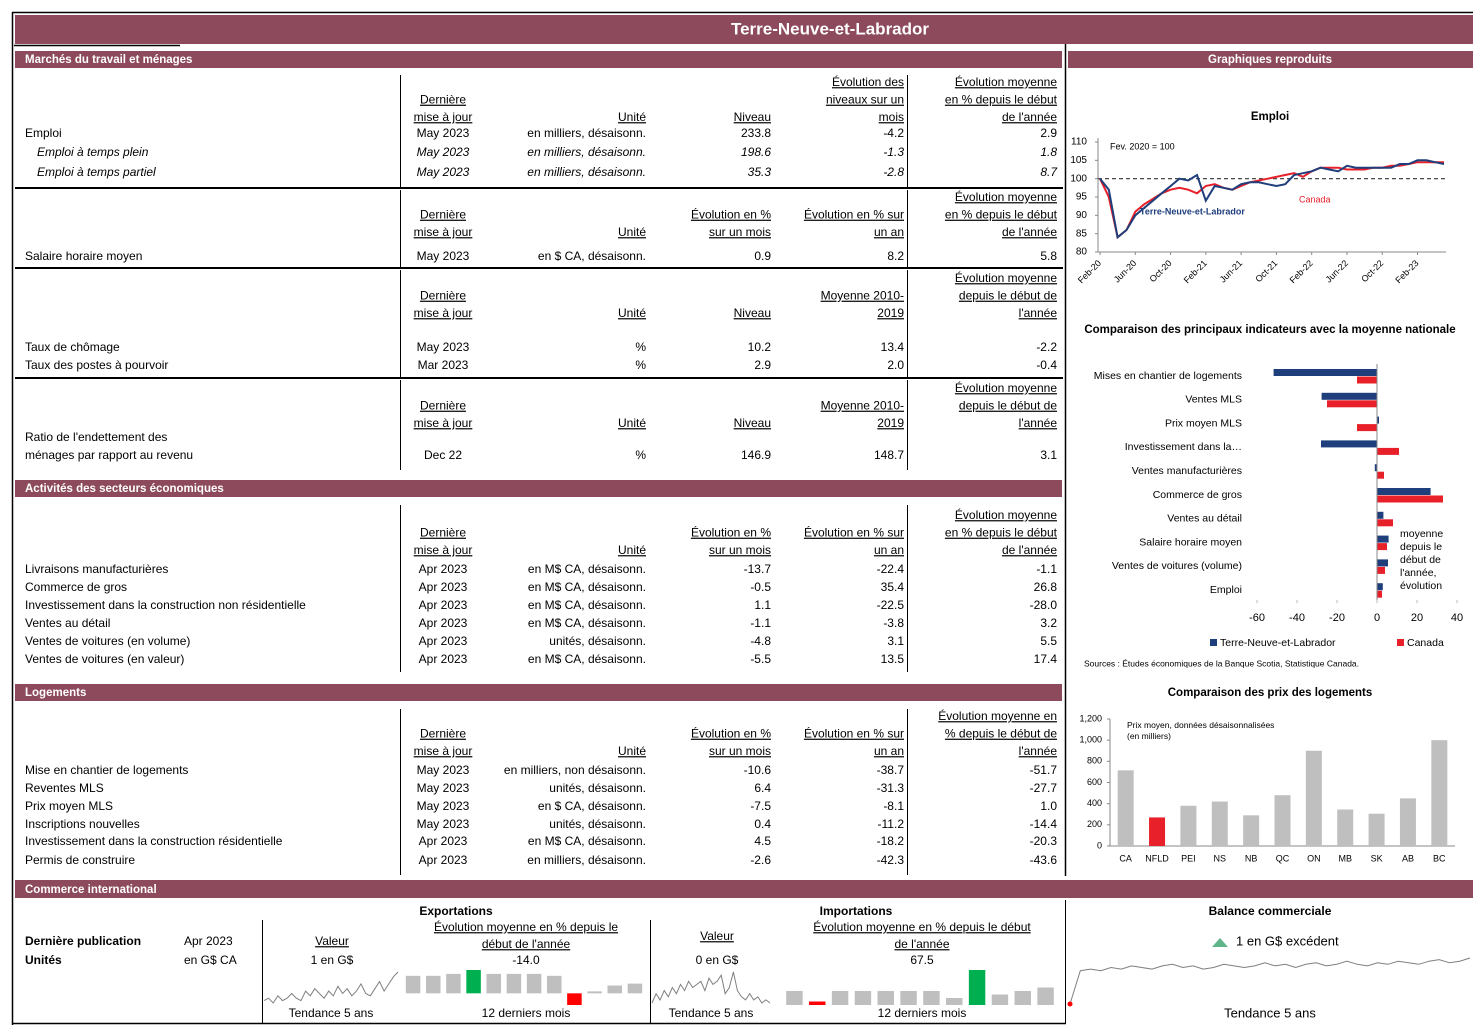 The image size is (1473, 1025). I want to click on value: 1 en G$ excédent, so click(1287, 940).